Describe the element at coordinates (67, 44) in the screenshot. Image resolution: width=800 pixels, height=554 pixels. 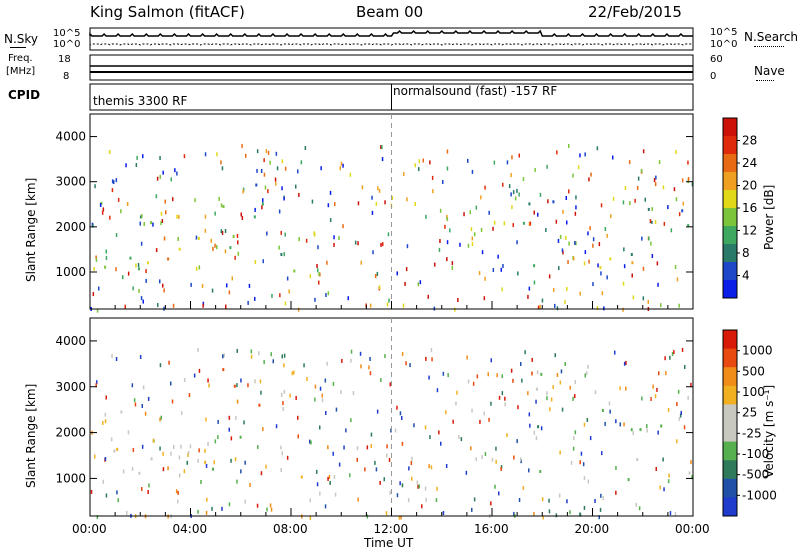
I see `nsky-tick-low: 10^0` at that location.